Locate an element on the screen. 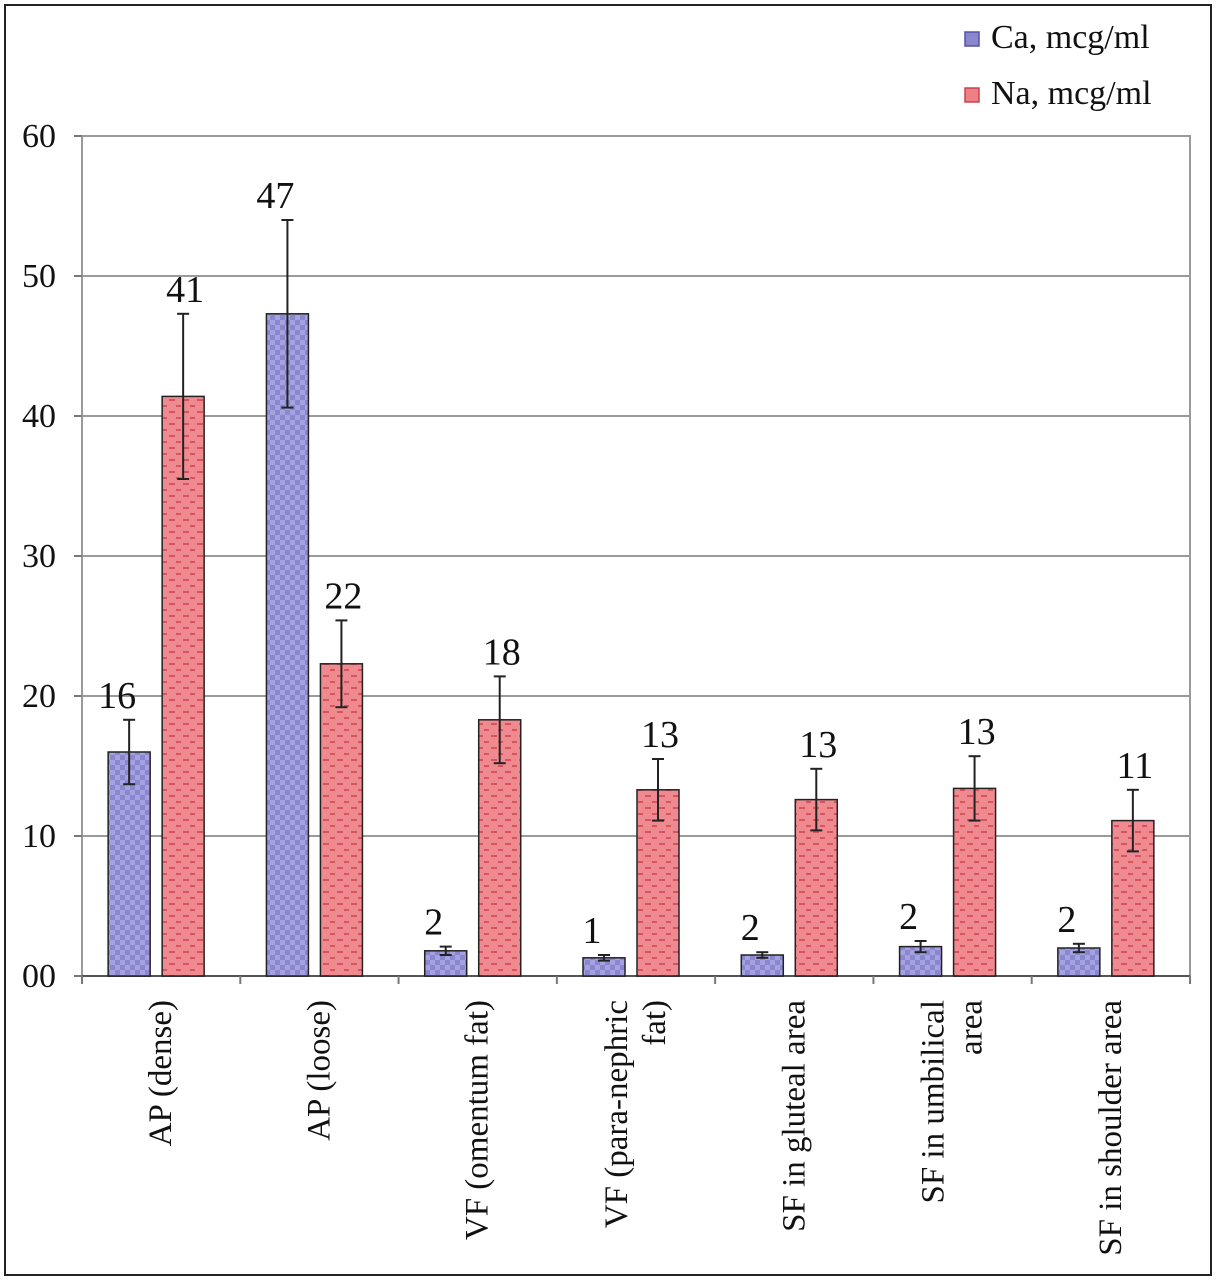 This screenshot has height=1284, width=1220. category-label: VF (omentum fat) is located at coordinates (478, 1120).